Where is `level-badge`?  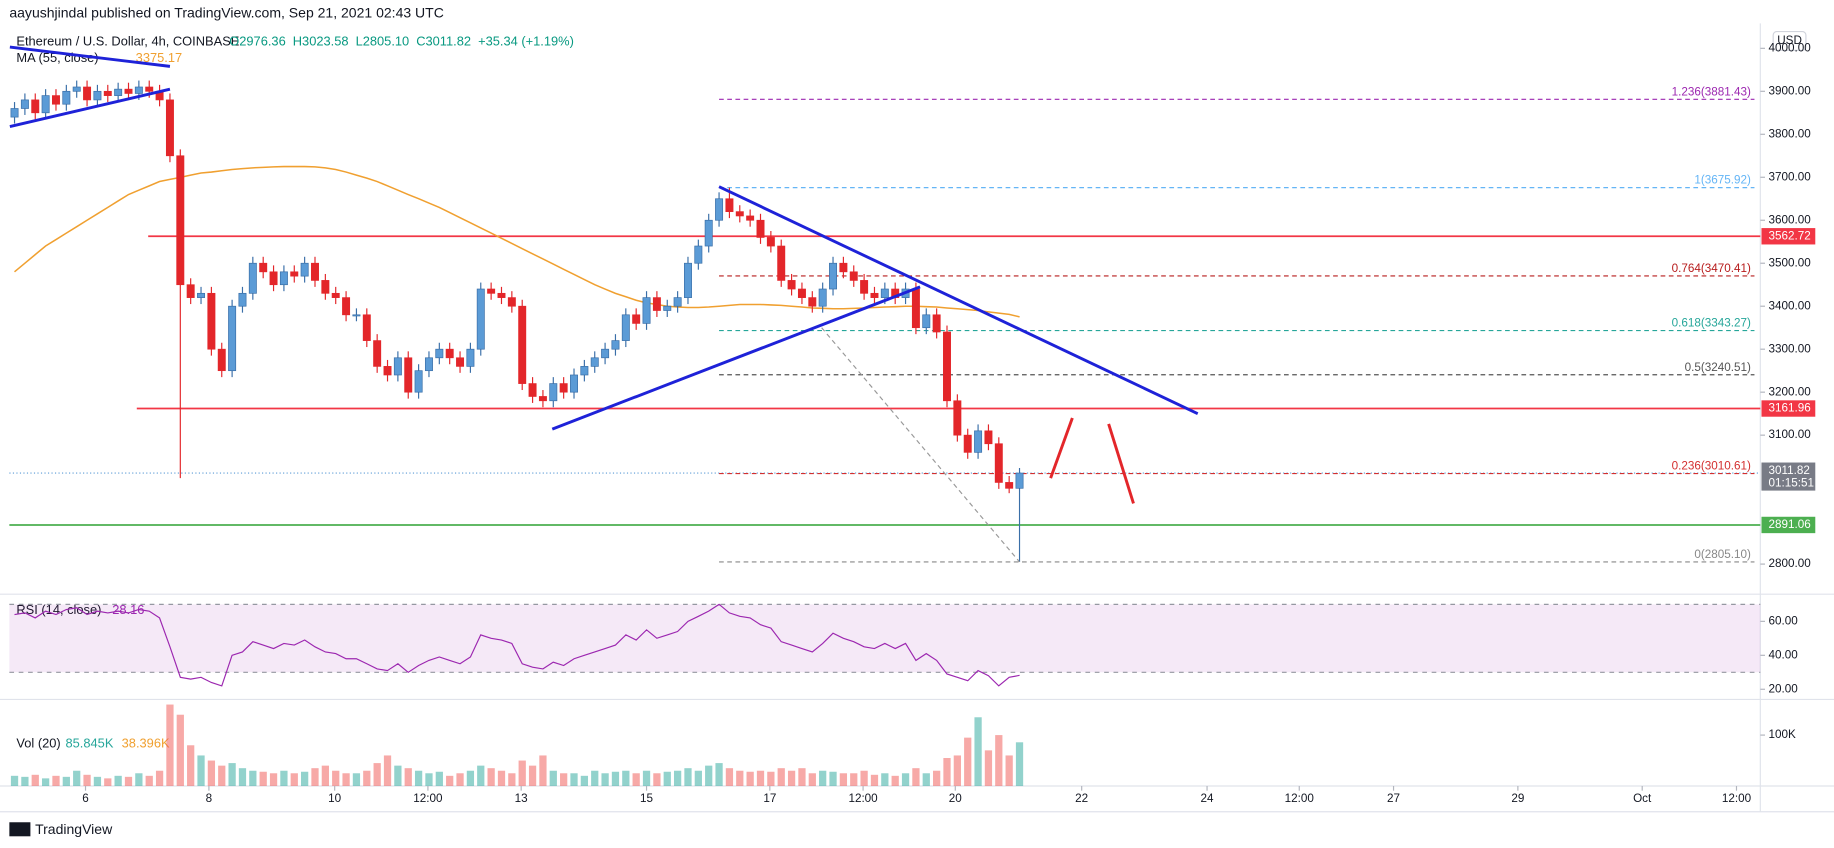 level-badge is located at coordinates (1788, 408).